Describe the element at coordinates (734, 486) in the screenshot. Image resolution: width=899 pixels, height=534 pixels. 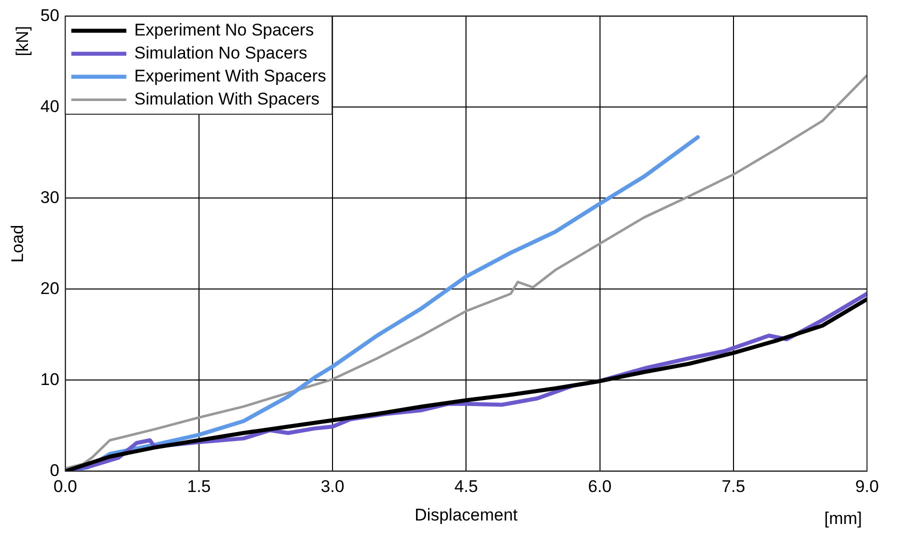
I see `x-tick-label: 7.5` at that location.